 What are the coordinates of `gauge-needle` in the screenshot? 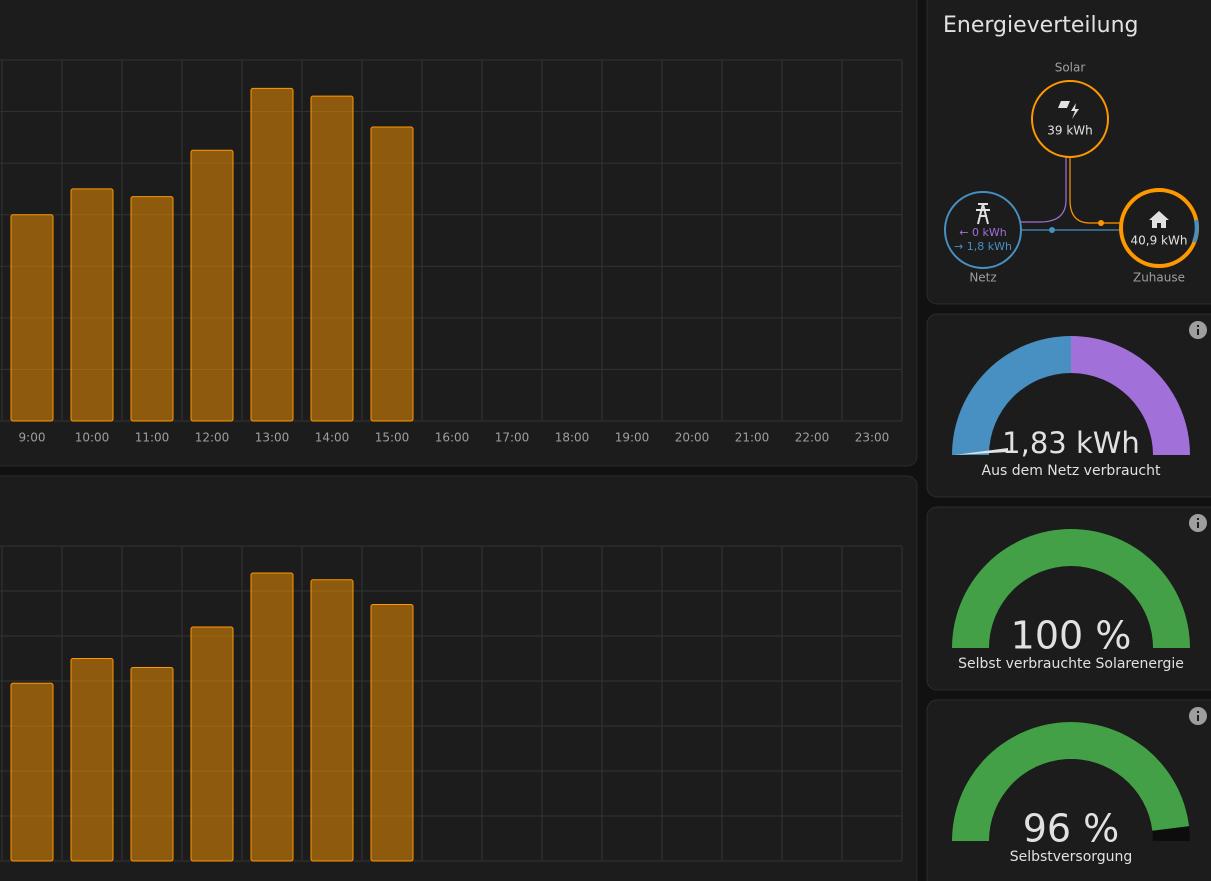 It's located at (981, 451).